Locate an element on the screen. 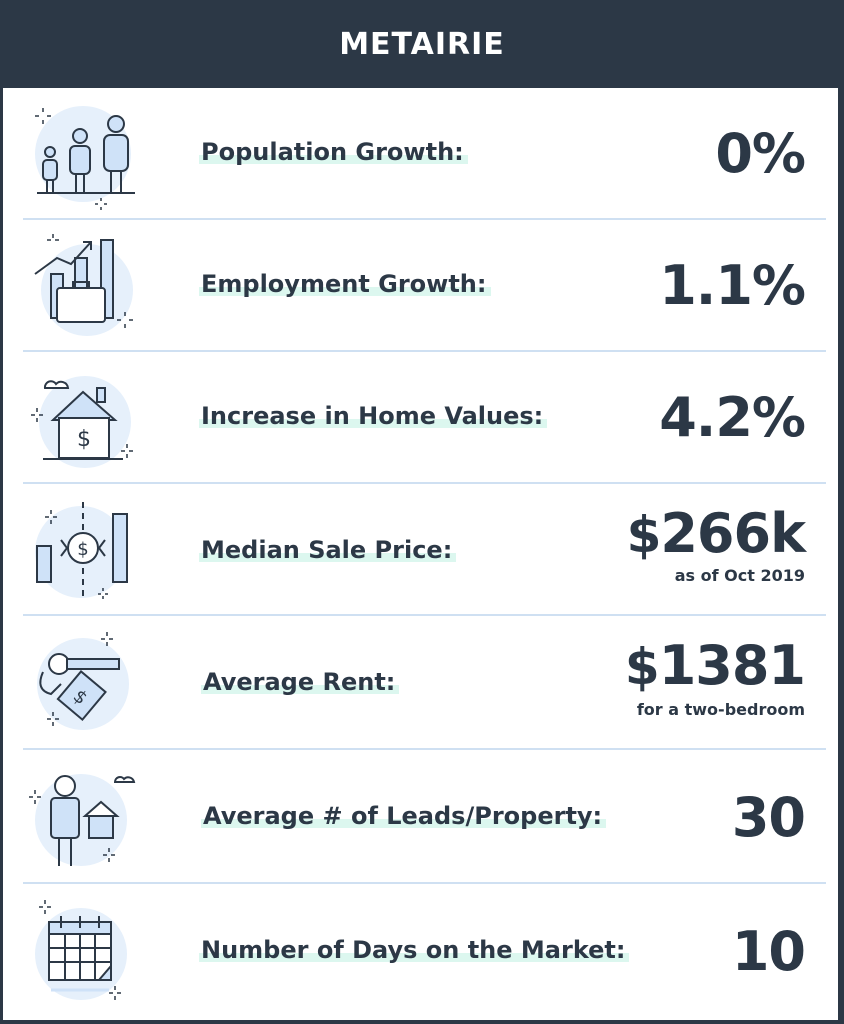 This screenshot has height=1024, width=844. stat-row-home-values: $ Increase in Home Values: 4.2% is located at coordinates (420, 418).